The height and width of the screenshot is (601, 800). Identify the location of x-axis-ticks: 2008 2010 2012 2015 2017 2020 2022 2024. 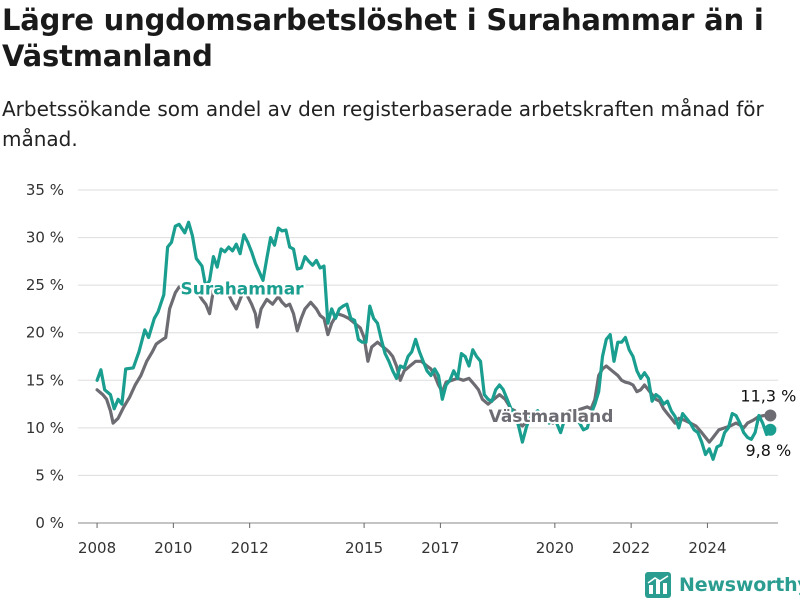
(402, 540).